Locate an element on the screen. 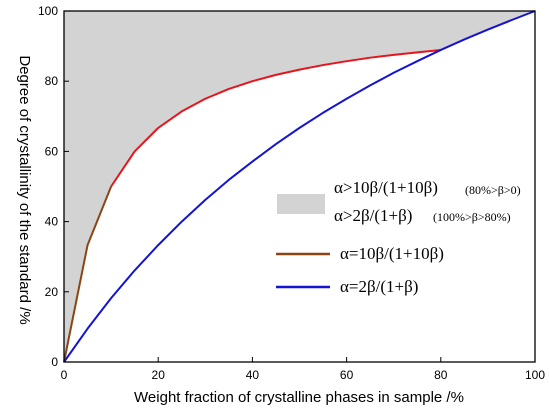  legend-region-note-1: (80%>β>0) is located at coordinates (493, 190).